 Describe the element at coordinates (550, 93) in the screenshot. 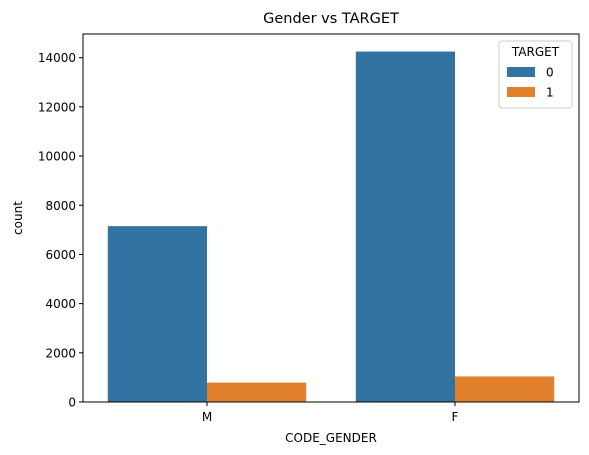

I see `legend-label-1: 1` at that location.